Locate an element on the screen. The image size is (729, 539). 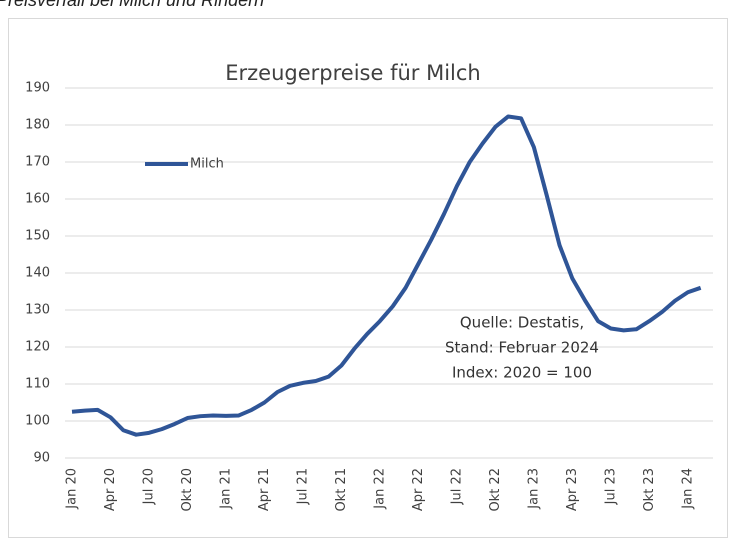
legend-label: Milch is located at coordinates (207, 164).